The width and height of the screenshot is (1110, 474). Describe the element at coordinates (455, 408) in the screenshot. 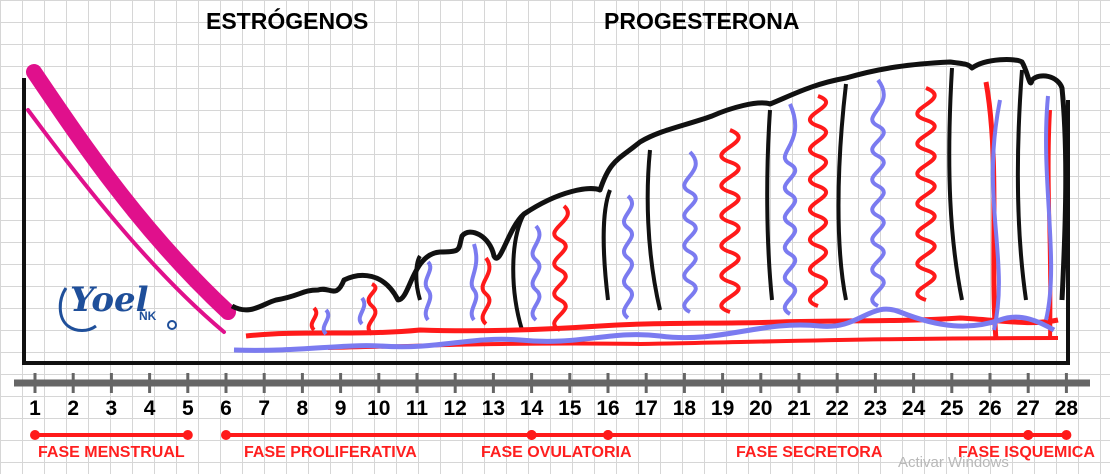

I see `day-label: 12` at that location.